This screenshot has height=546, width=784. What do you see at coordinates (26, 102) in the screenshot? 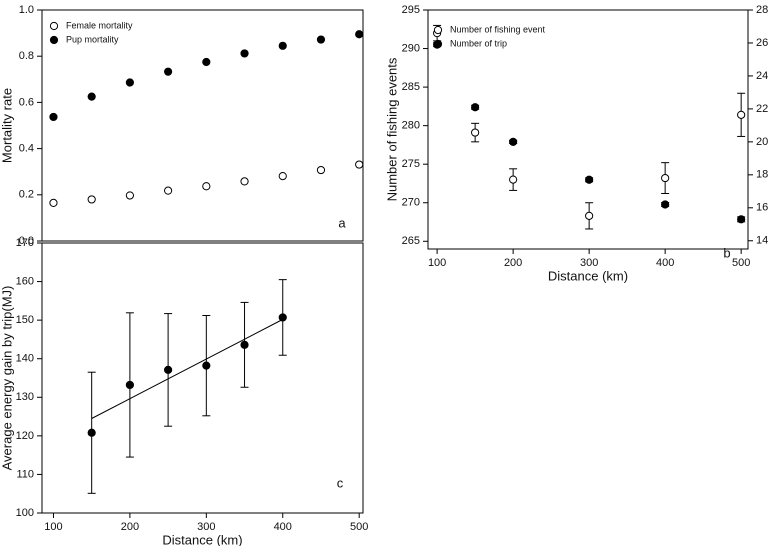
I see `y-tick-label: 0.6` at bounding box center [26, 102].